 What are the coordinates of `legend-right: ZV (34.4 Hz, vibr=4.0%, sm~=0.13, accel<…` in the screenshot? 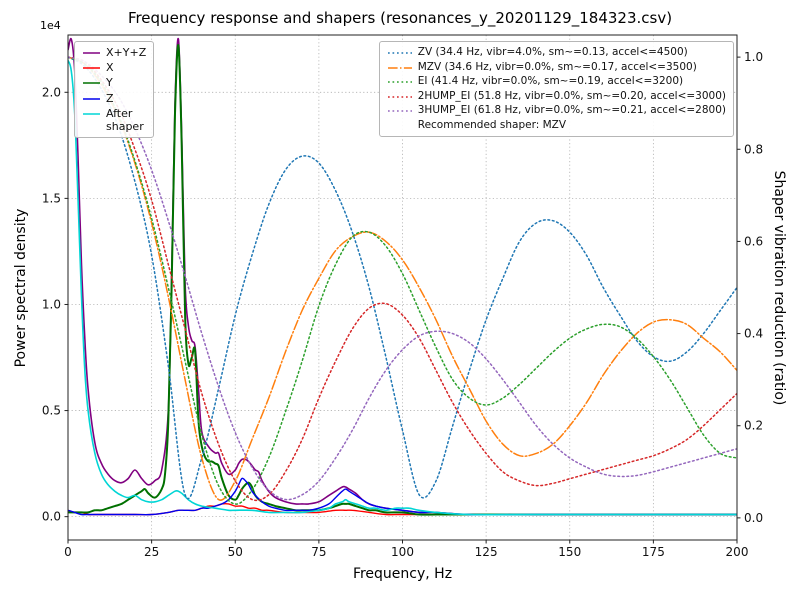 It's located at (556, 89).